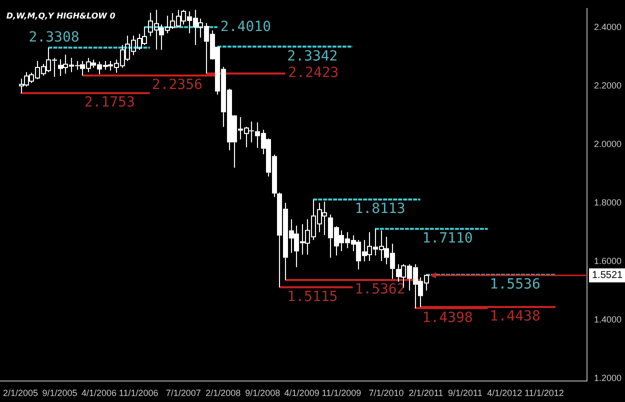  What do you see at coordinates (61, 15) in the screenshot?
I see `chart-title: D,W,M,Q,Y HIGH&LOW 0` at bounding box center [61, 15].